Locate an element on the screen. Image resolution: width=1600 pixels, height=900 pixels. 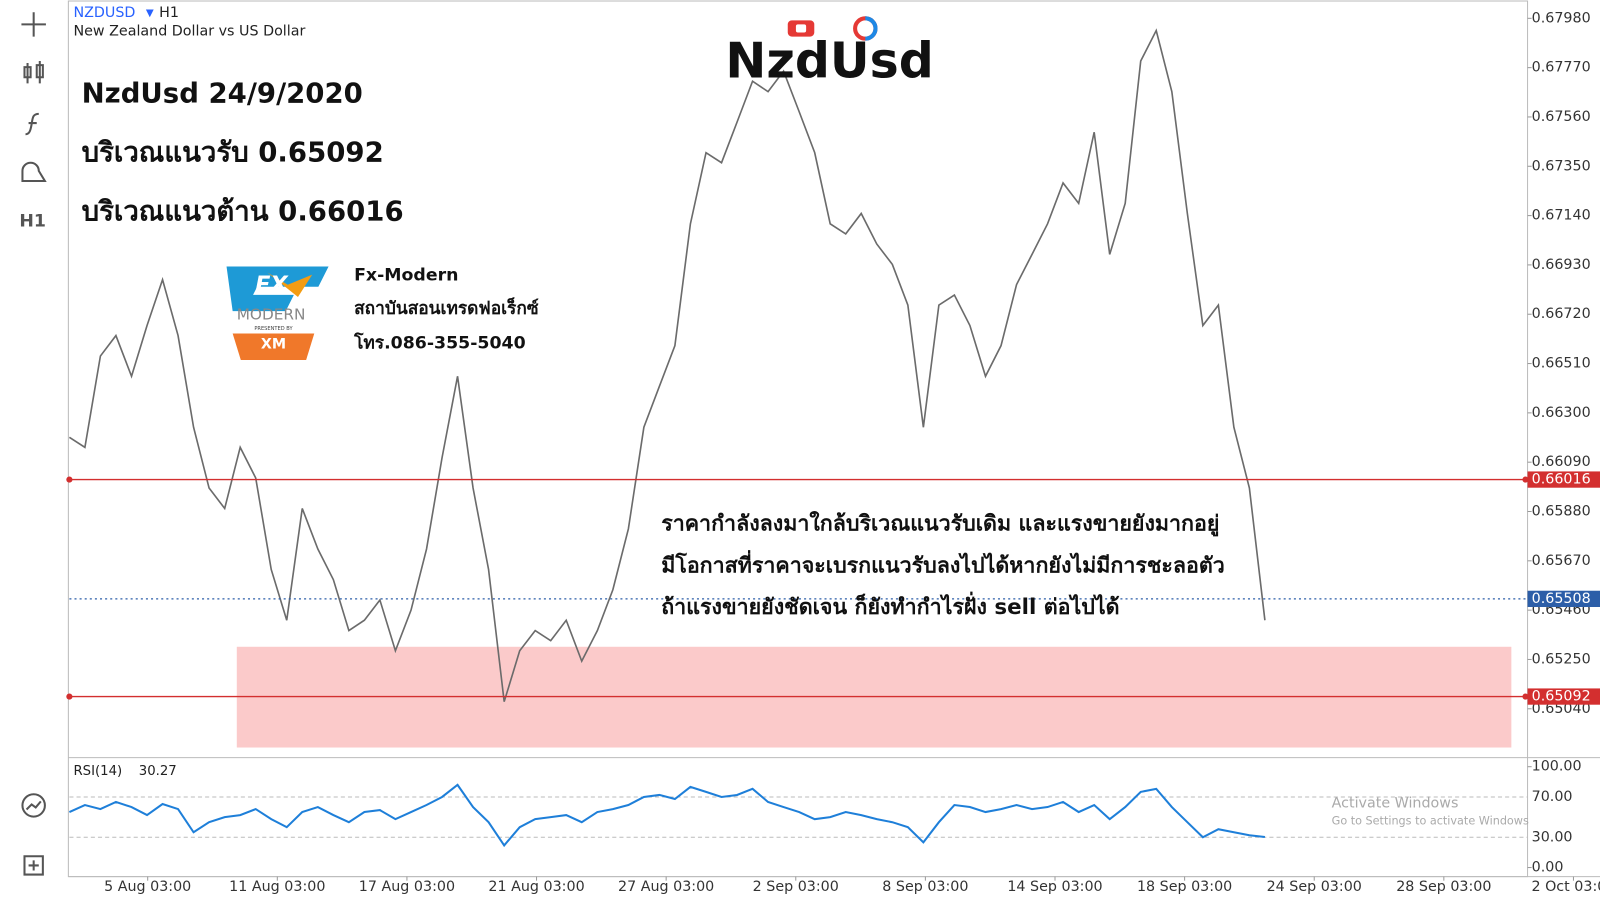
x-tick-label: 8 Sep 03:00 is located at coordinates (925, 887).